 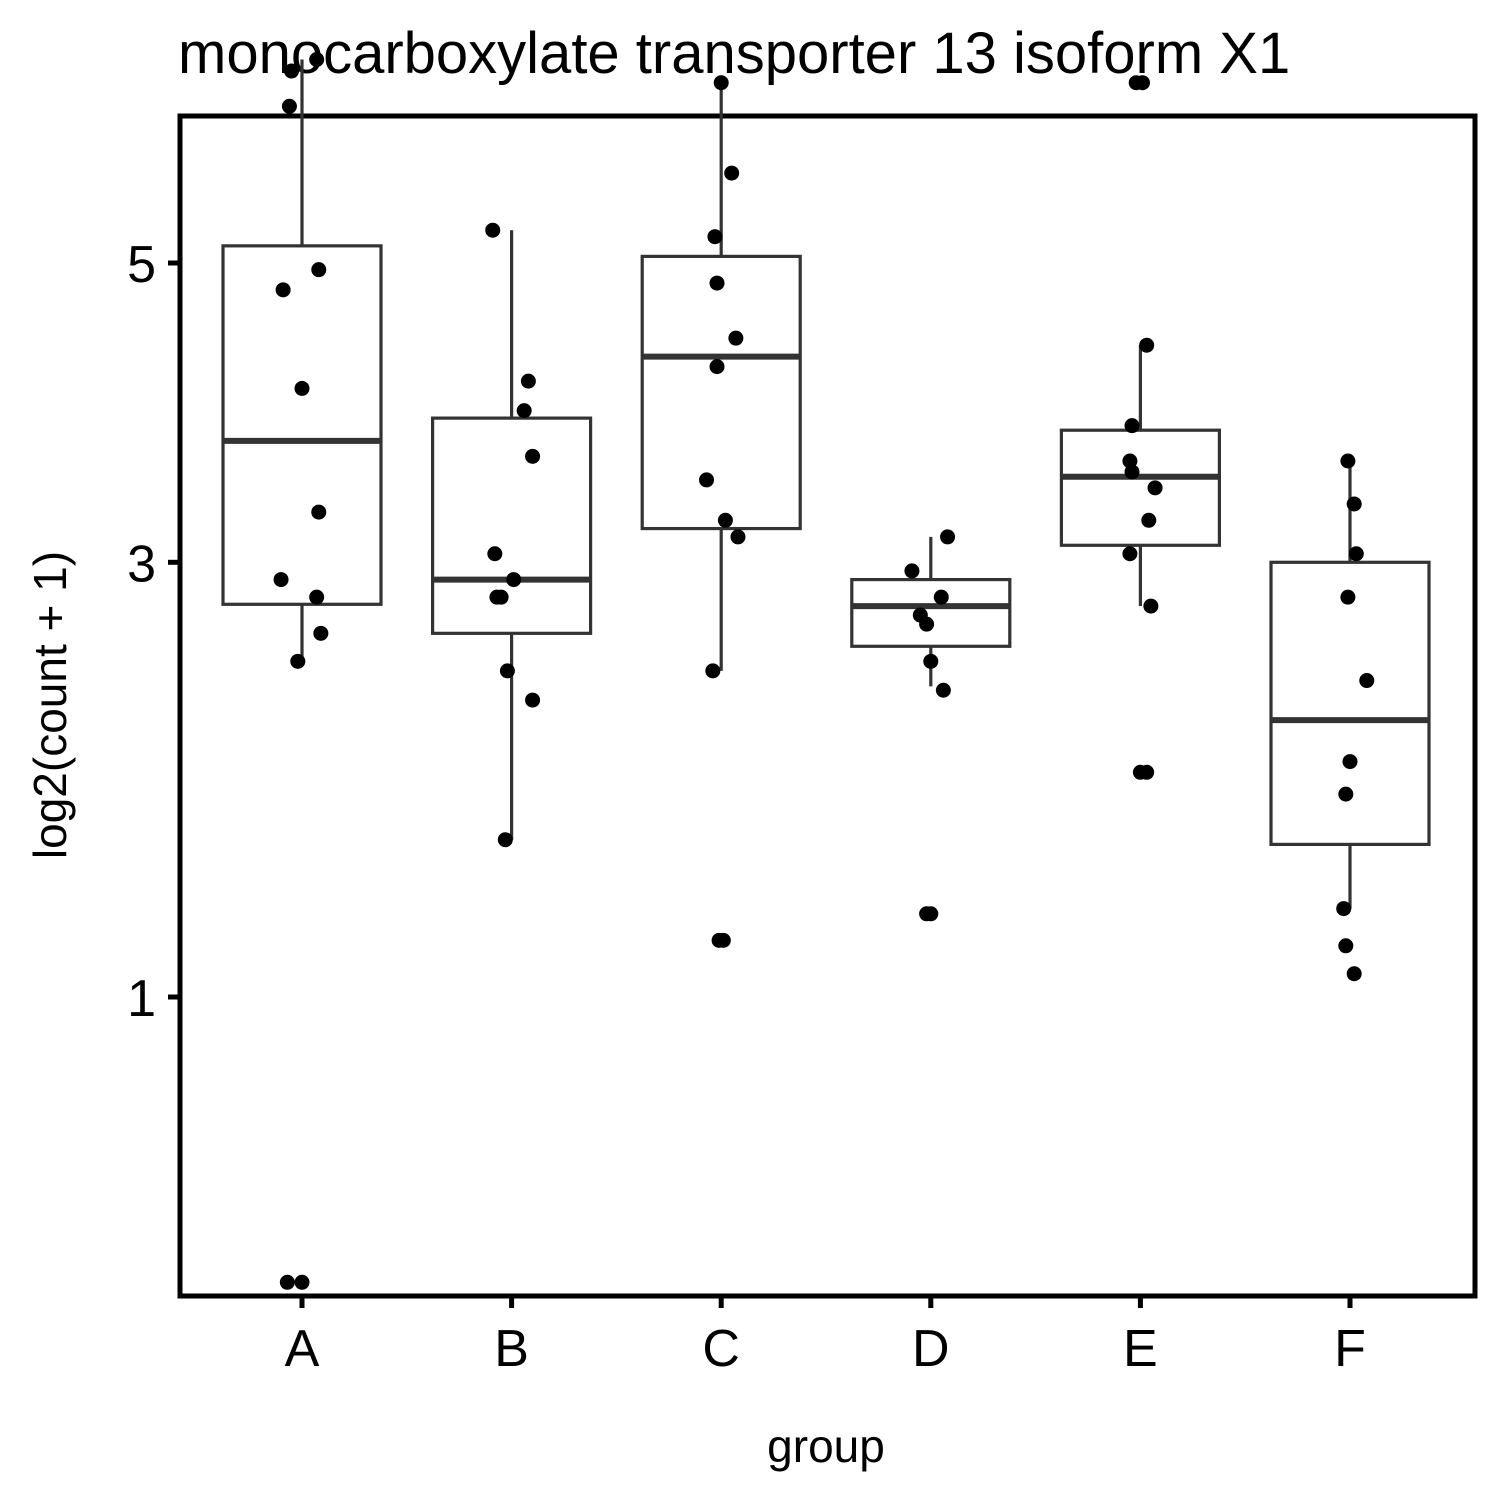 I want to click on x-tick-label: F, so click(x=1350, y=1349).